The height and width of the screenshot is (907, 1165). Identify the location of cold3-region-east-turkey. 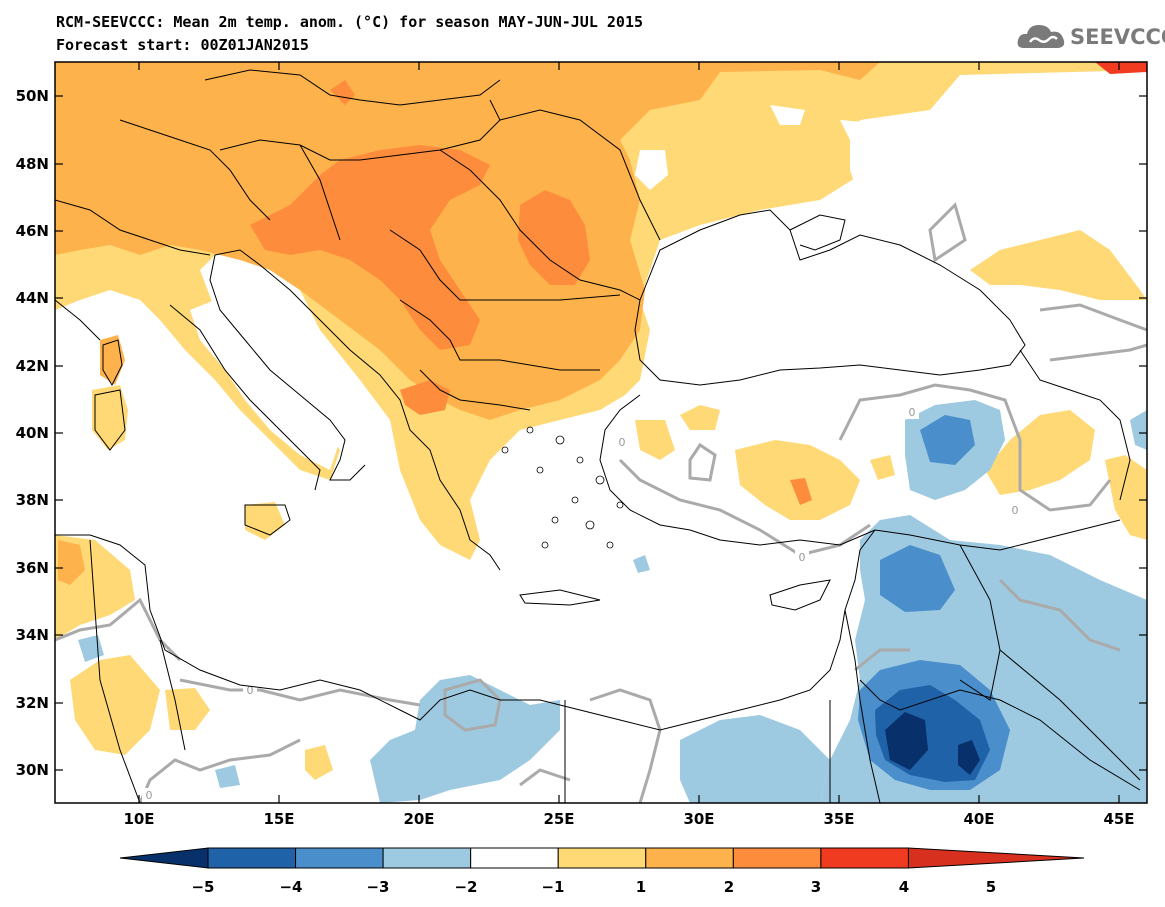
(947, 440).